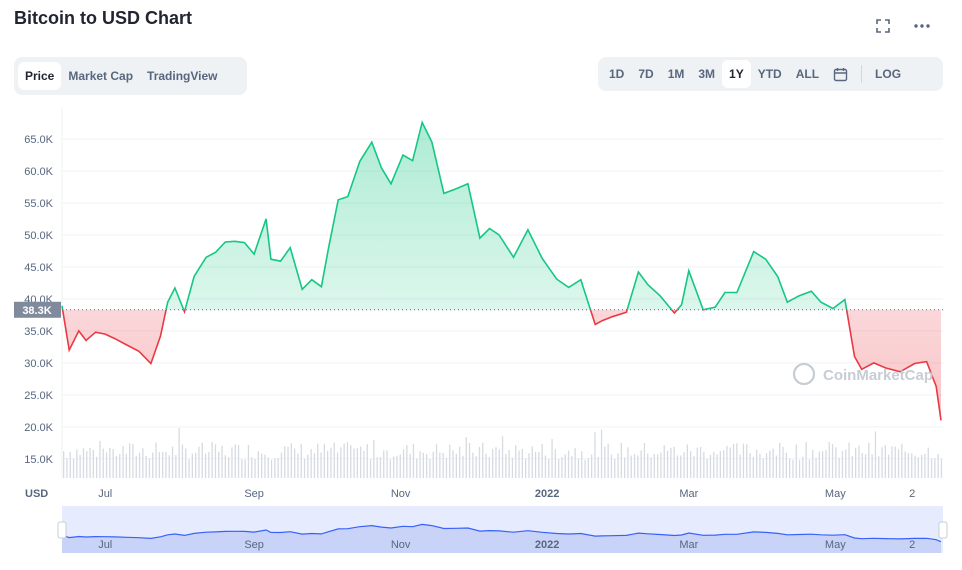 This screenshot has height=570, width=962. I want to click on more-icon, so click(922, 26).